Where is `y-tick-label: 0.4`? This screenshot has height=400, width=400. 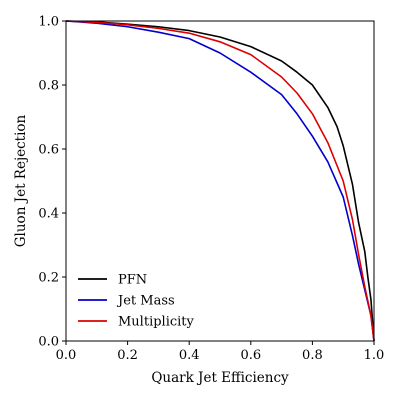
y-tick-label: 0.4 is located at coordinates (48, 214).